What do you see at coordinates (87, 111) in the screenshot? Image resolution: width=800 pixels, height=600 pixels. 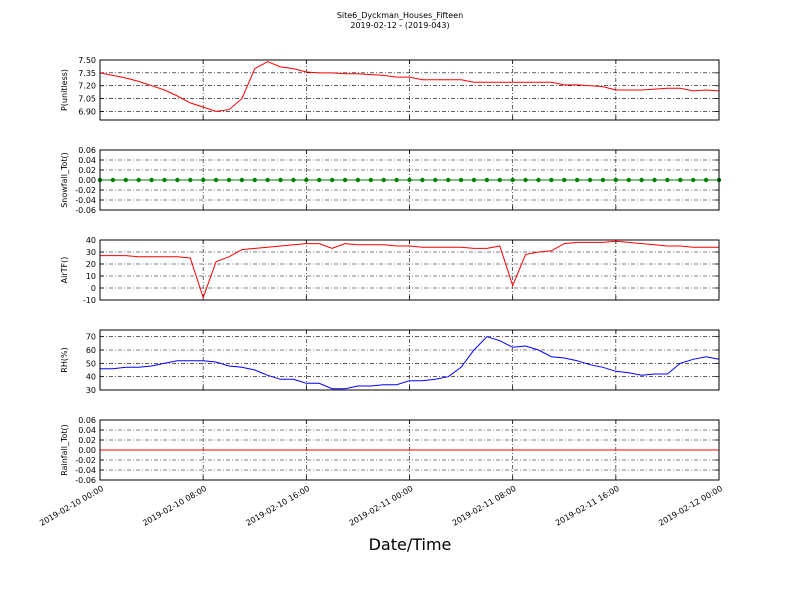 I see `y-tick-label: 6.90` at bounding box center [87, 111].